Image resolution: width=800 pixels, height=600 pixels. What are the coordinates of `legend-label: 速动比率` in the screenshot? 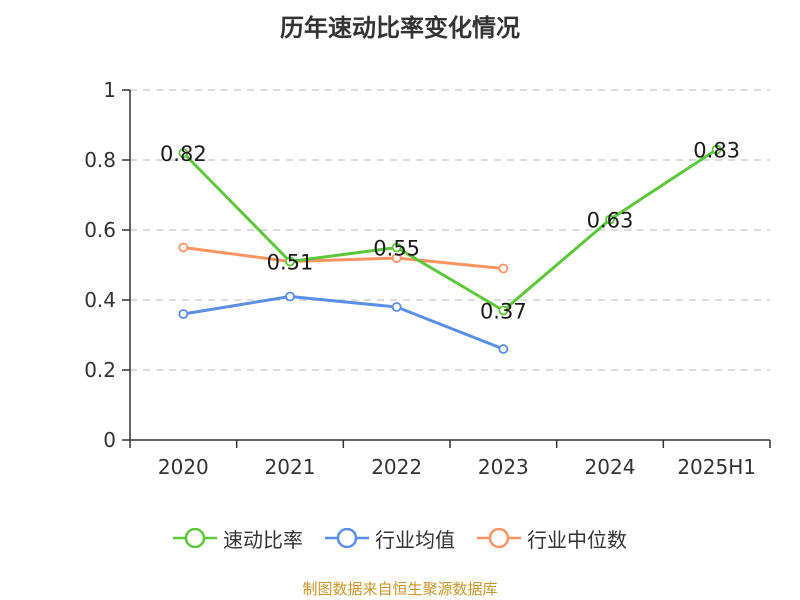 It's located at (263, 539).